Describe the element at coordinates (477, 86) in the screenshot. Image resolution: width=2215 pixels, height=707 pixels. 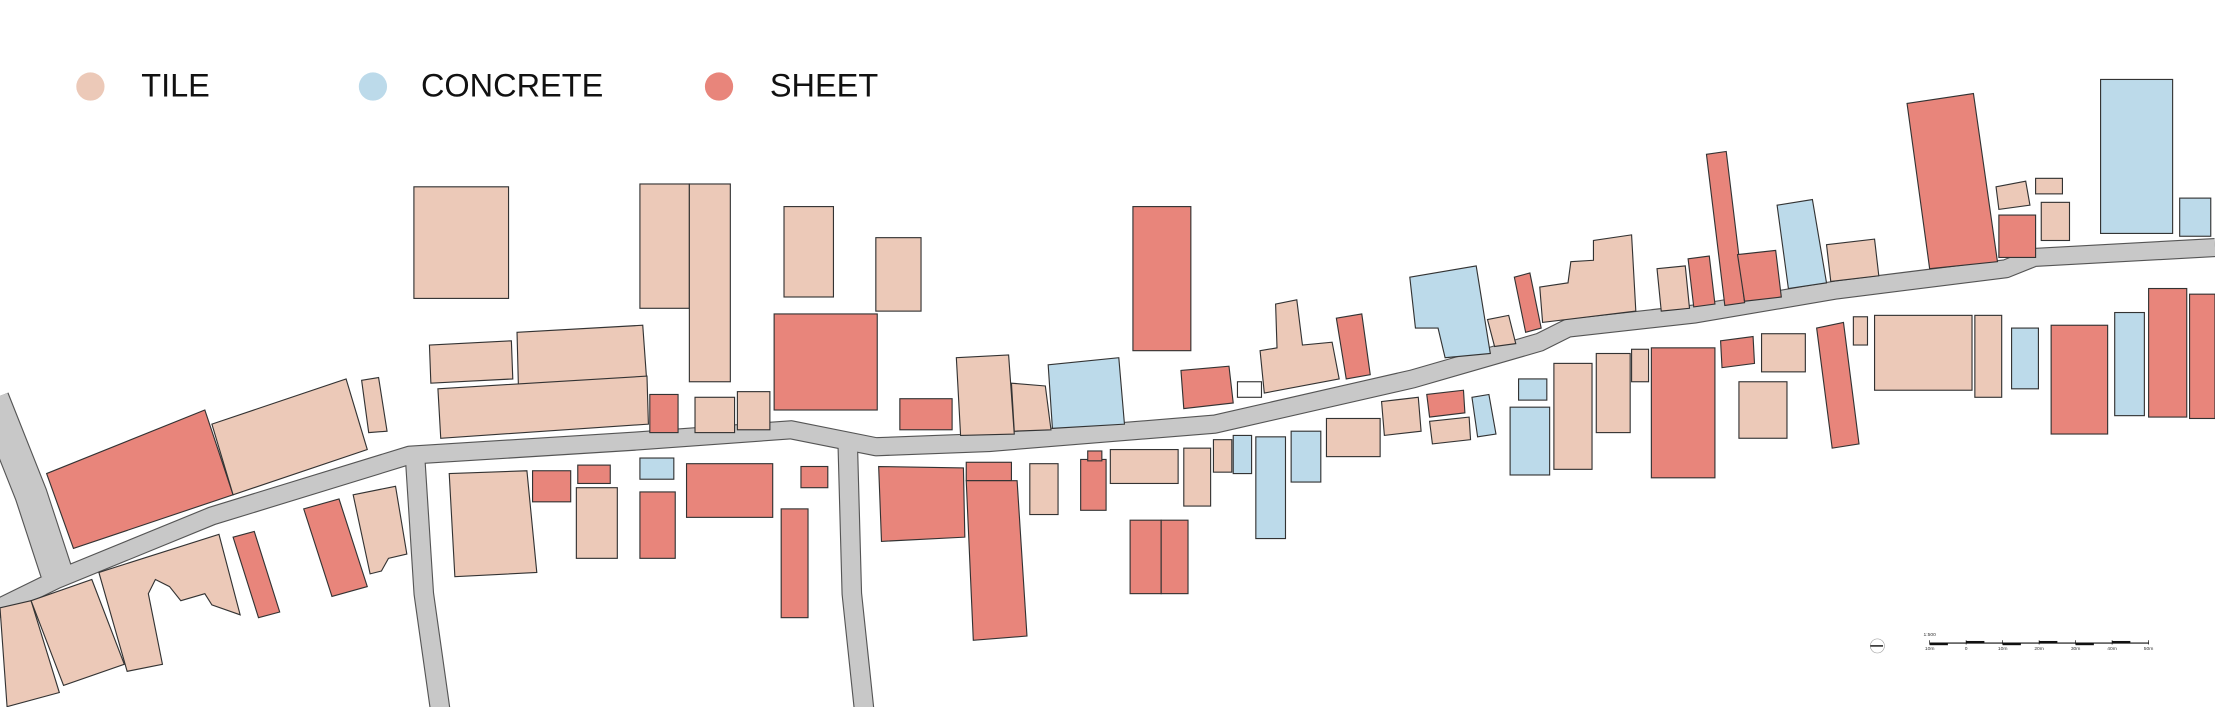
I see `legend: TILE CONCRETE SHEET` at that location.